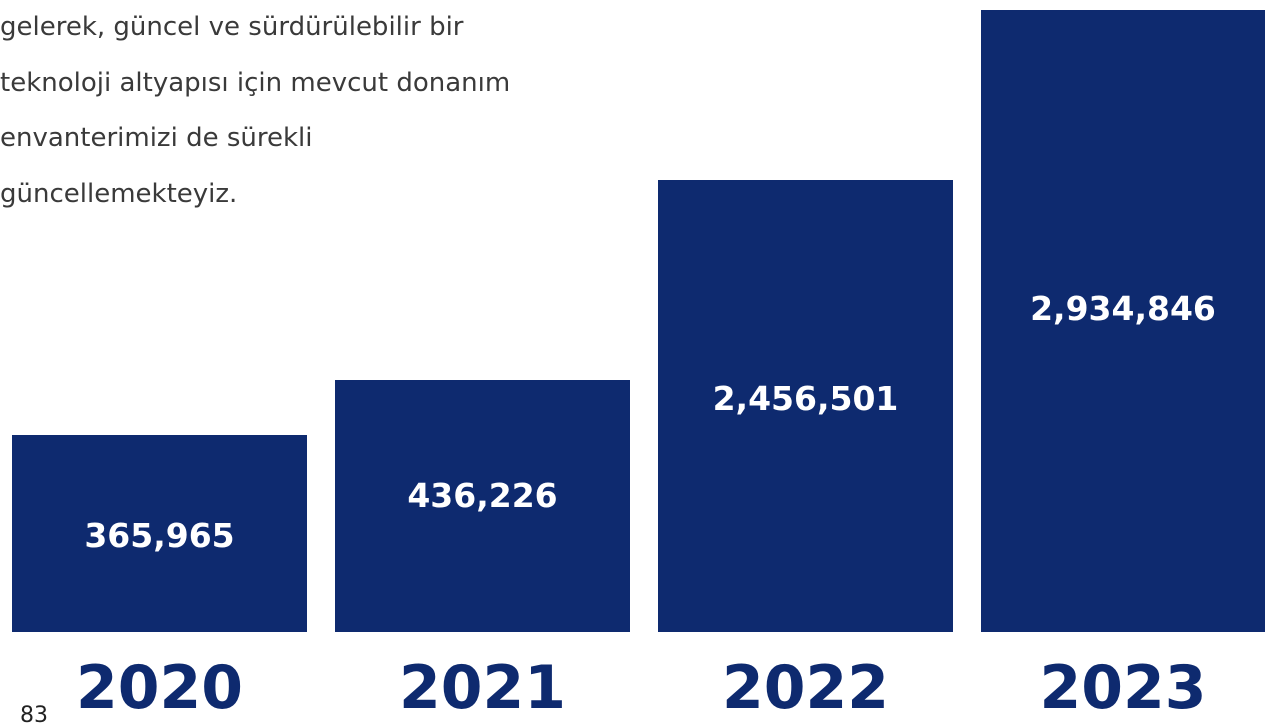  I want to click on bar-year: 2023, so click(1123, 688).